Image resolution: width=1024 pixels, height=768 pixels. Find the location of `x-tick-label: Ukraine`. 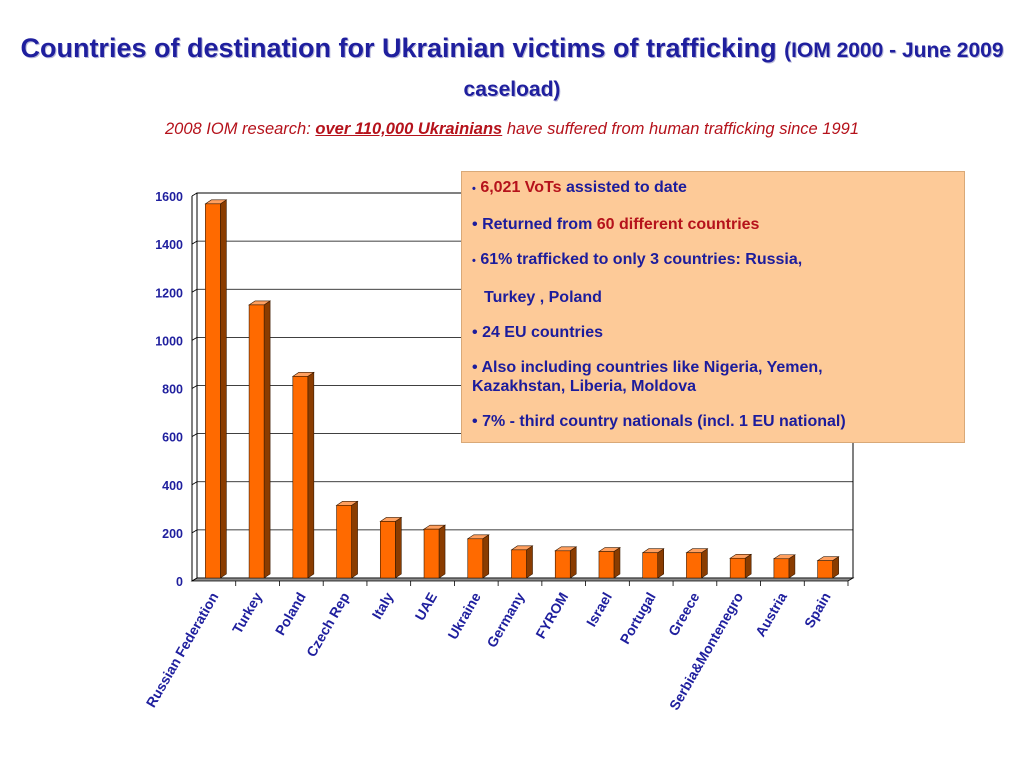

x-tick-label: Ukraine is located at coordinates (464, 615).